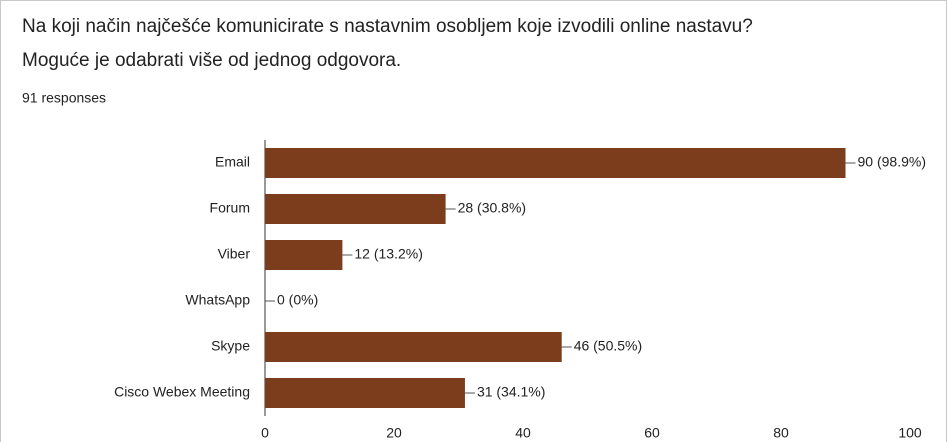 This screenshot has height=442, width=947. I want to click on y-tick-label: Forum, so click(230, 208).